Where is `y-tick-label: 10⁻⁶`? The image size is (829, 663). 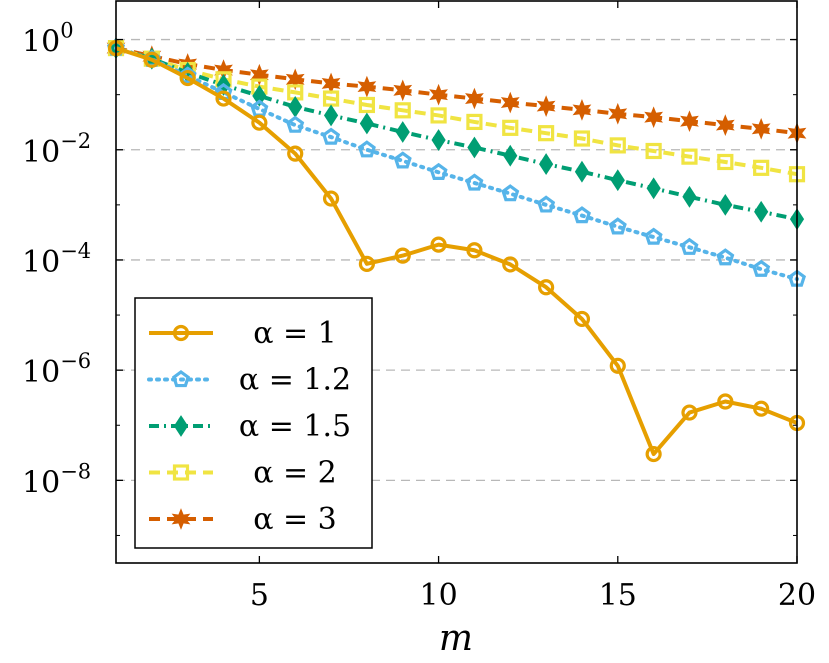 y-tick-label: 10⁻⁶ is located at coordinates (56, 369).